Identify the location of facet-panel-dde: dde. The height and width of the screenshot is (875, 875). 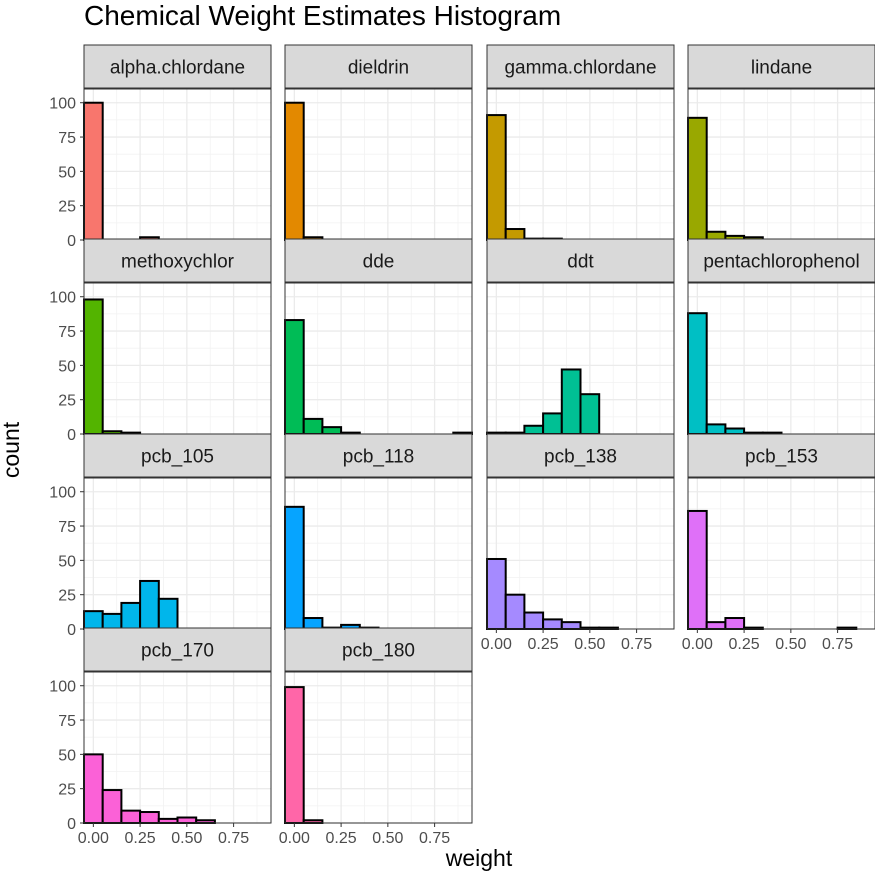
(378, 336).